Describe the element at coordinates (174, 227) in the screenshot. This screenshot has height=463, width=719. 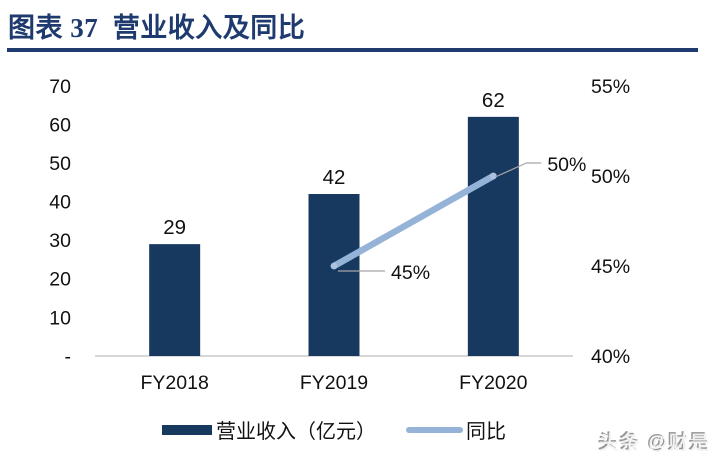
I see `bar-value-label: 29` at that location.